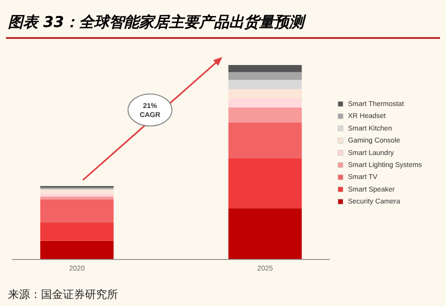 Image resolution: width=446 pixels, height=306 pixels. Describe the element at coordinates (63, 294) in the screenshot. I see `source-note: 来源：国金证券研究所` at that location.